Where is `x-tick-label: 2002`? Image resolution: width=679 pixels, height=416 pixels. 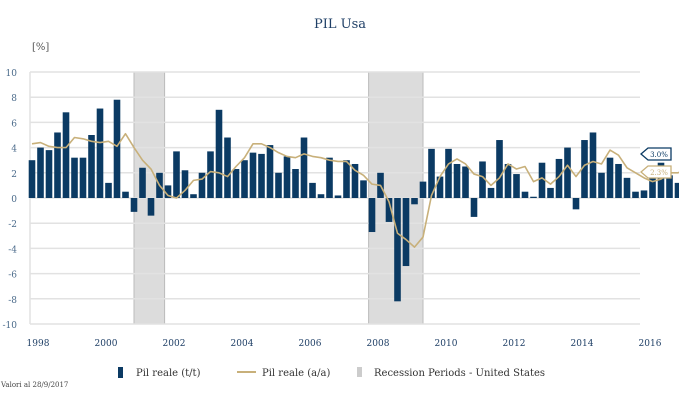 x-tick-label: 2002 is located at coordinates (174, 344).